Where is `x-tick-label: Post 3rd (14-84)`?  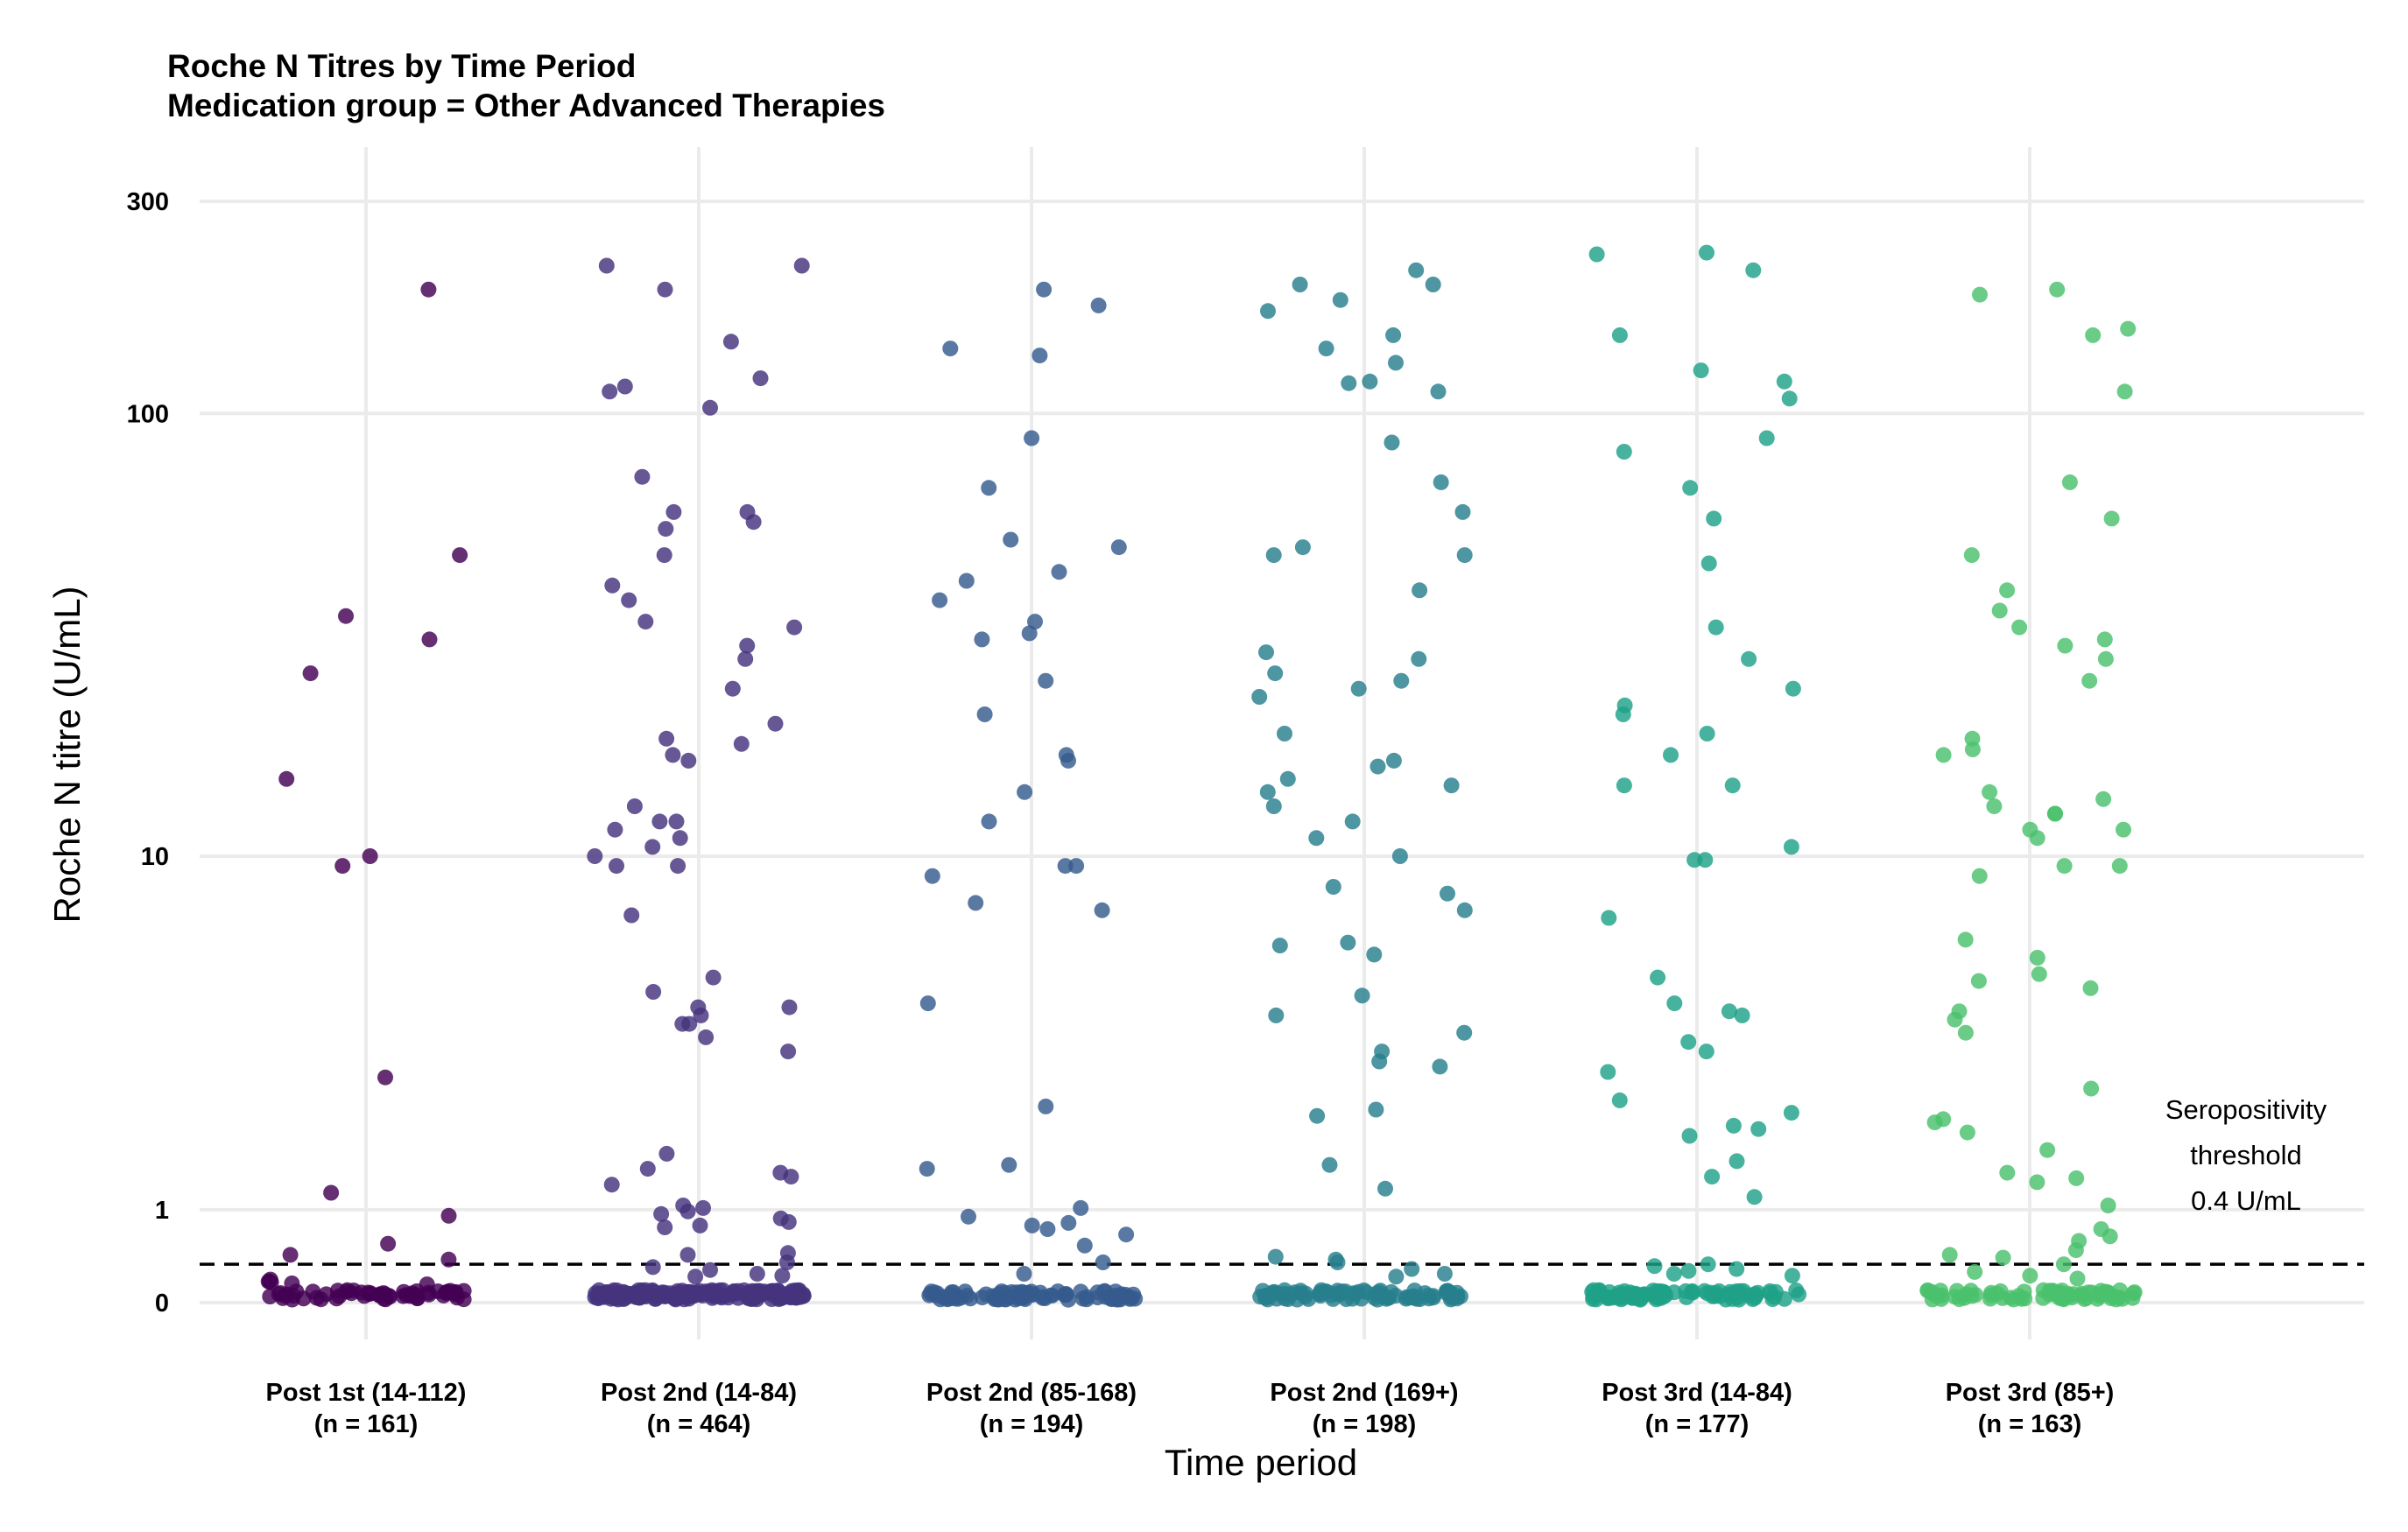
x-tick-label: Post 3rd (14-84) is located at coordinates (1697, 1393).